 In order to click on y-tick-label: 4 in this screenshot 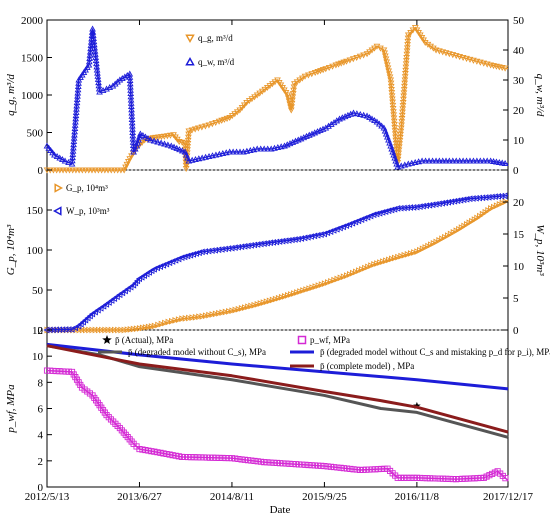, I will do `click(41, 436)`.